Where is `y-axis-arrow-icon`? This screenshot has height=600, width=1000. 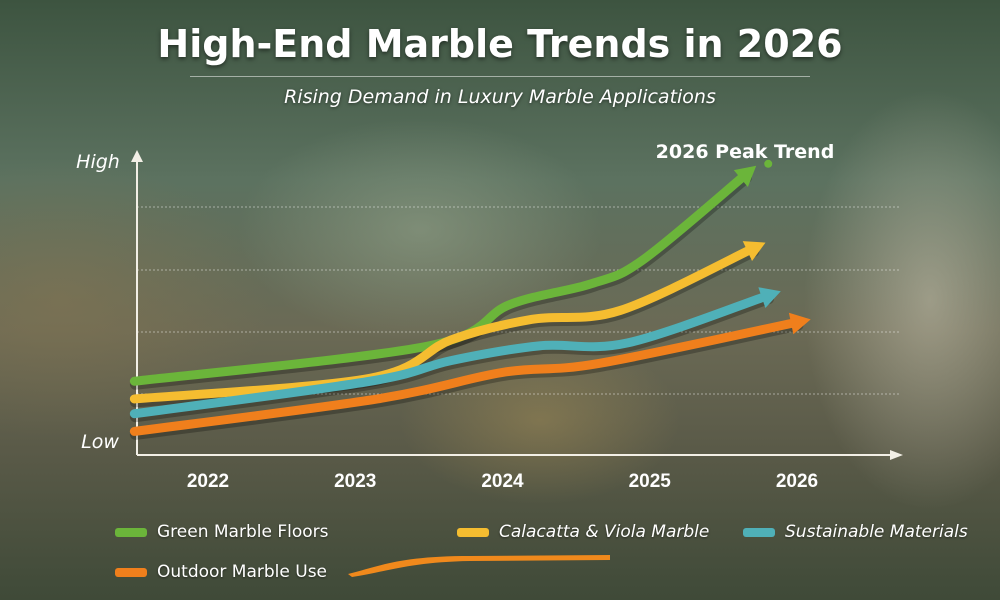
y-axis-arrow-icon is located at coordinates (137, 156).